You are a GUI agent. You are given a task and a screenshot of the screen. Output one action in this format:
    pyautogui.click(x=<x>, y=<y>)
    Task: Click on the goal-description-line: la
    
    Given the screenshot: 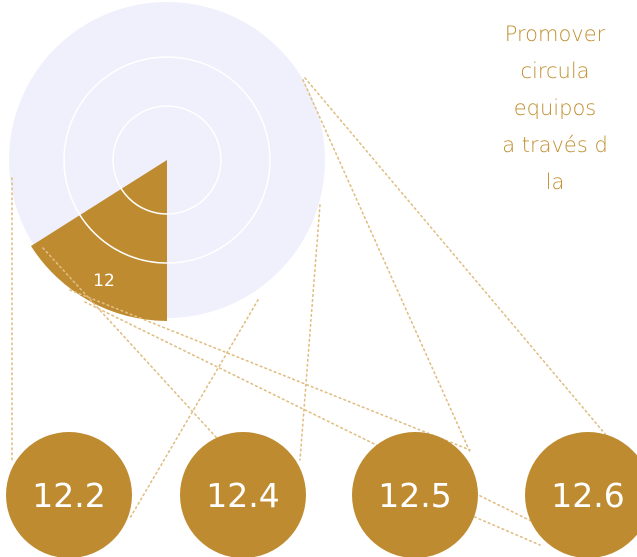 What is the action you would take?
    pyautogui.click(x=555, y=182)
    